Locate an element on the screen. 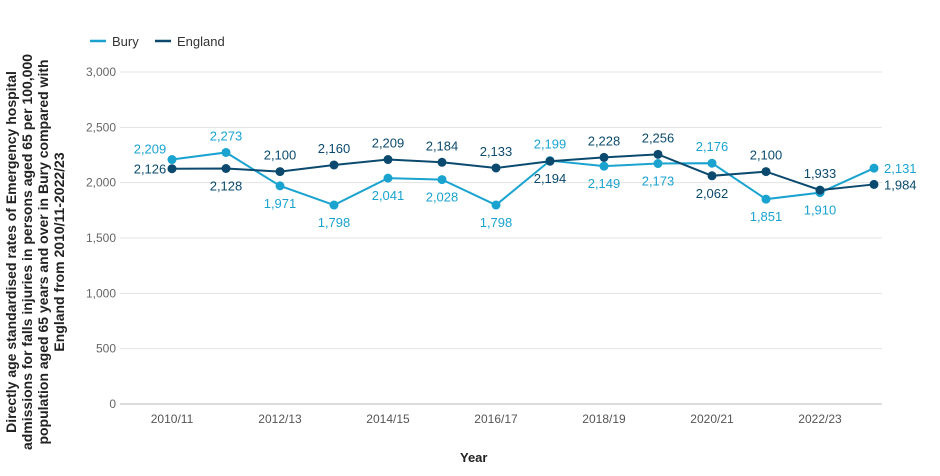 This screenshot has width=940, height=476. data-label: 2,199 is located at coordinates (550, 144).